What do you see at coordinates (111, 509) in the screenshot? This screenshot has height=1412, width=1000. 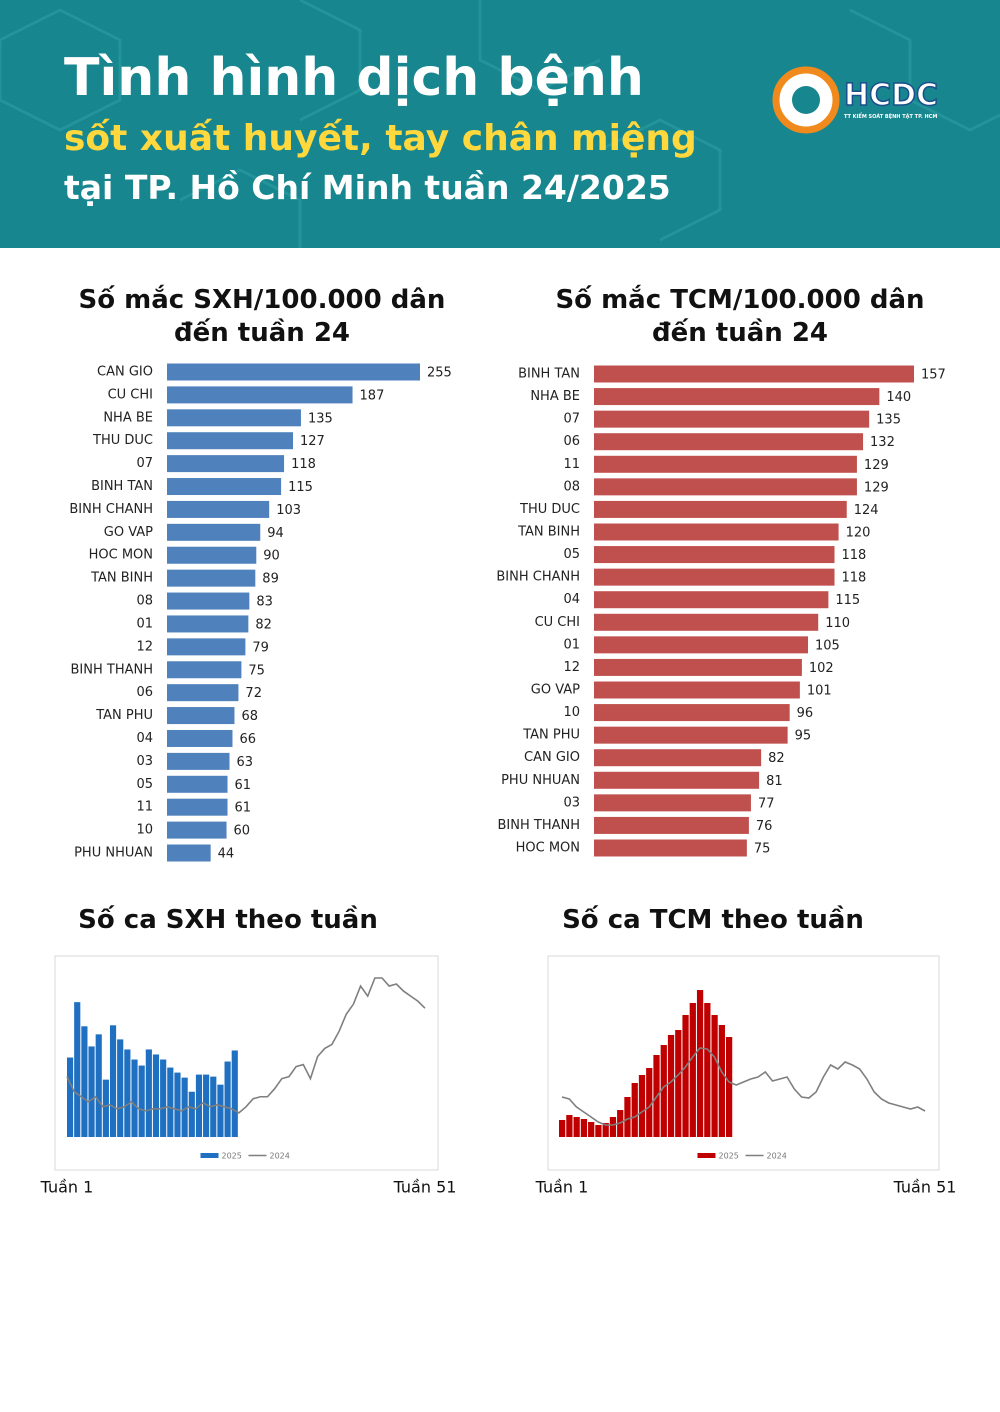 I see `y-tick-label: BINH CHANH` at bounding box center [111, 509].